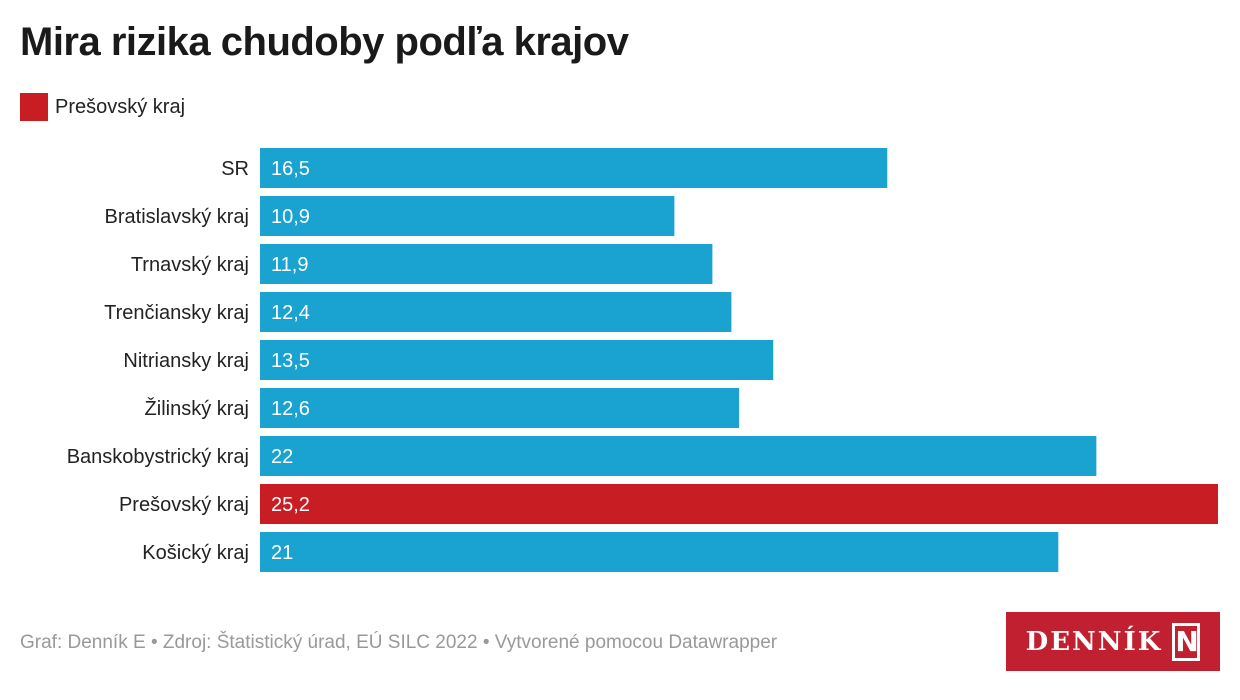 Image resolution: width=1240 pixels, height=700 pixels. What do you see at coordinates (324, 42) in the screenshot?
I see `chart-title: Mira rizika chudoby podľa krajov` at bounding box center [324, 42].